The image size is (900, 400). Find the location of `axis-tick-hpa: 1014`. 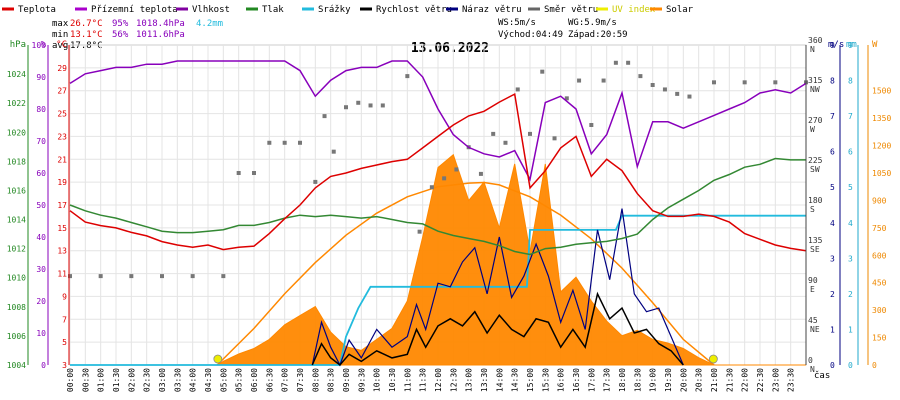

axis-tick-hpa: 1014 is located at coordinates (16, 220).